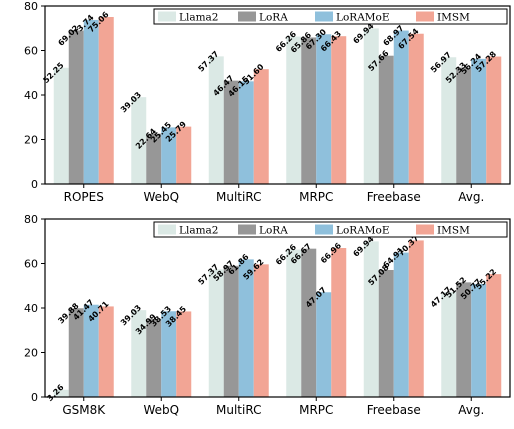 The height and width of the screenshot is (429, 514). I want to click on x-tick-label: GSM8K, so click(84, 410).